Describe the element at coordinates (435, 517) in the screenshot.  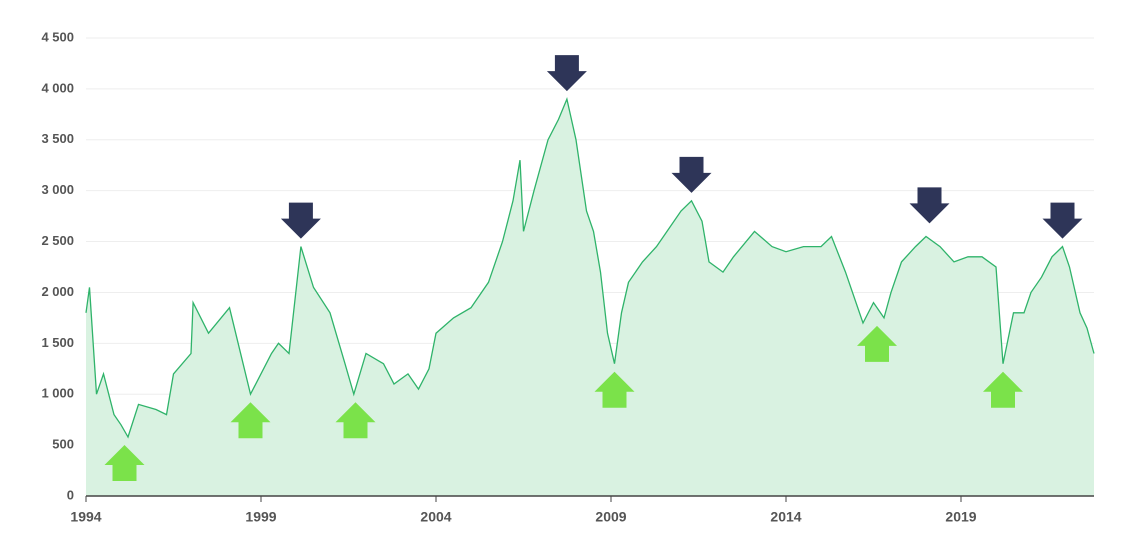
I see `x-tick-label: 2004` at that location.